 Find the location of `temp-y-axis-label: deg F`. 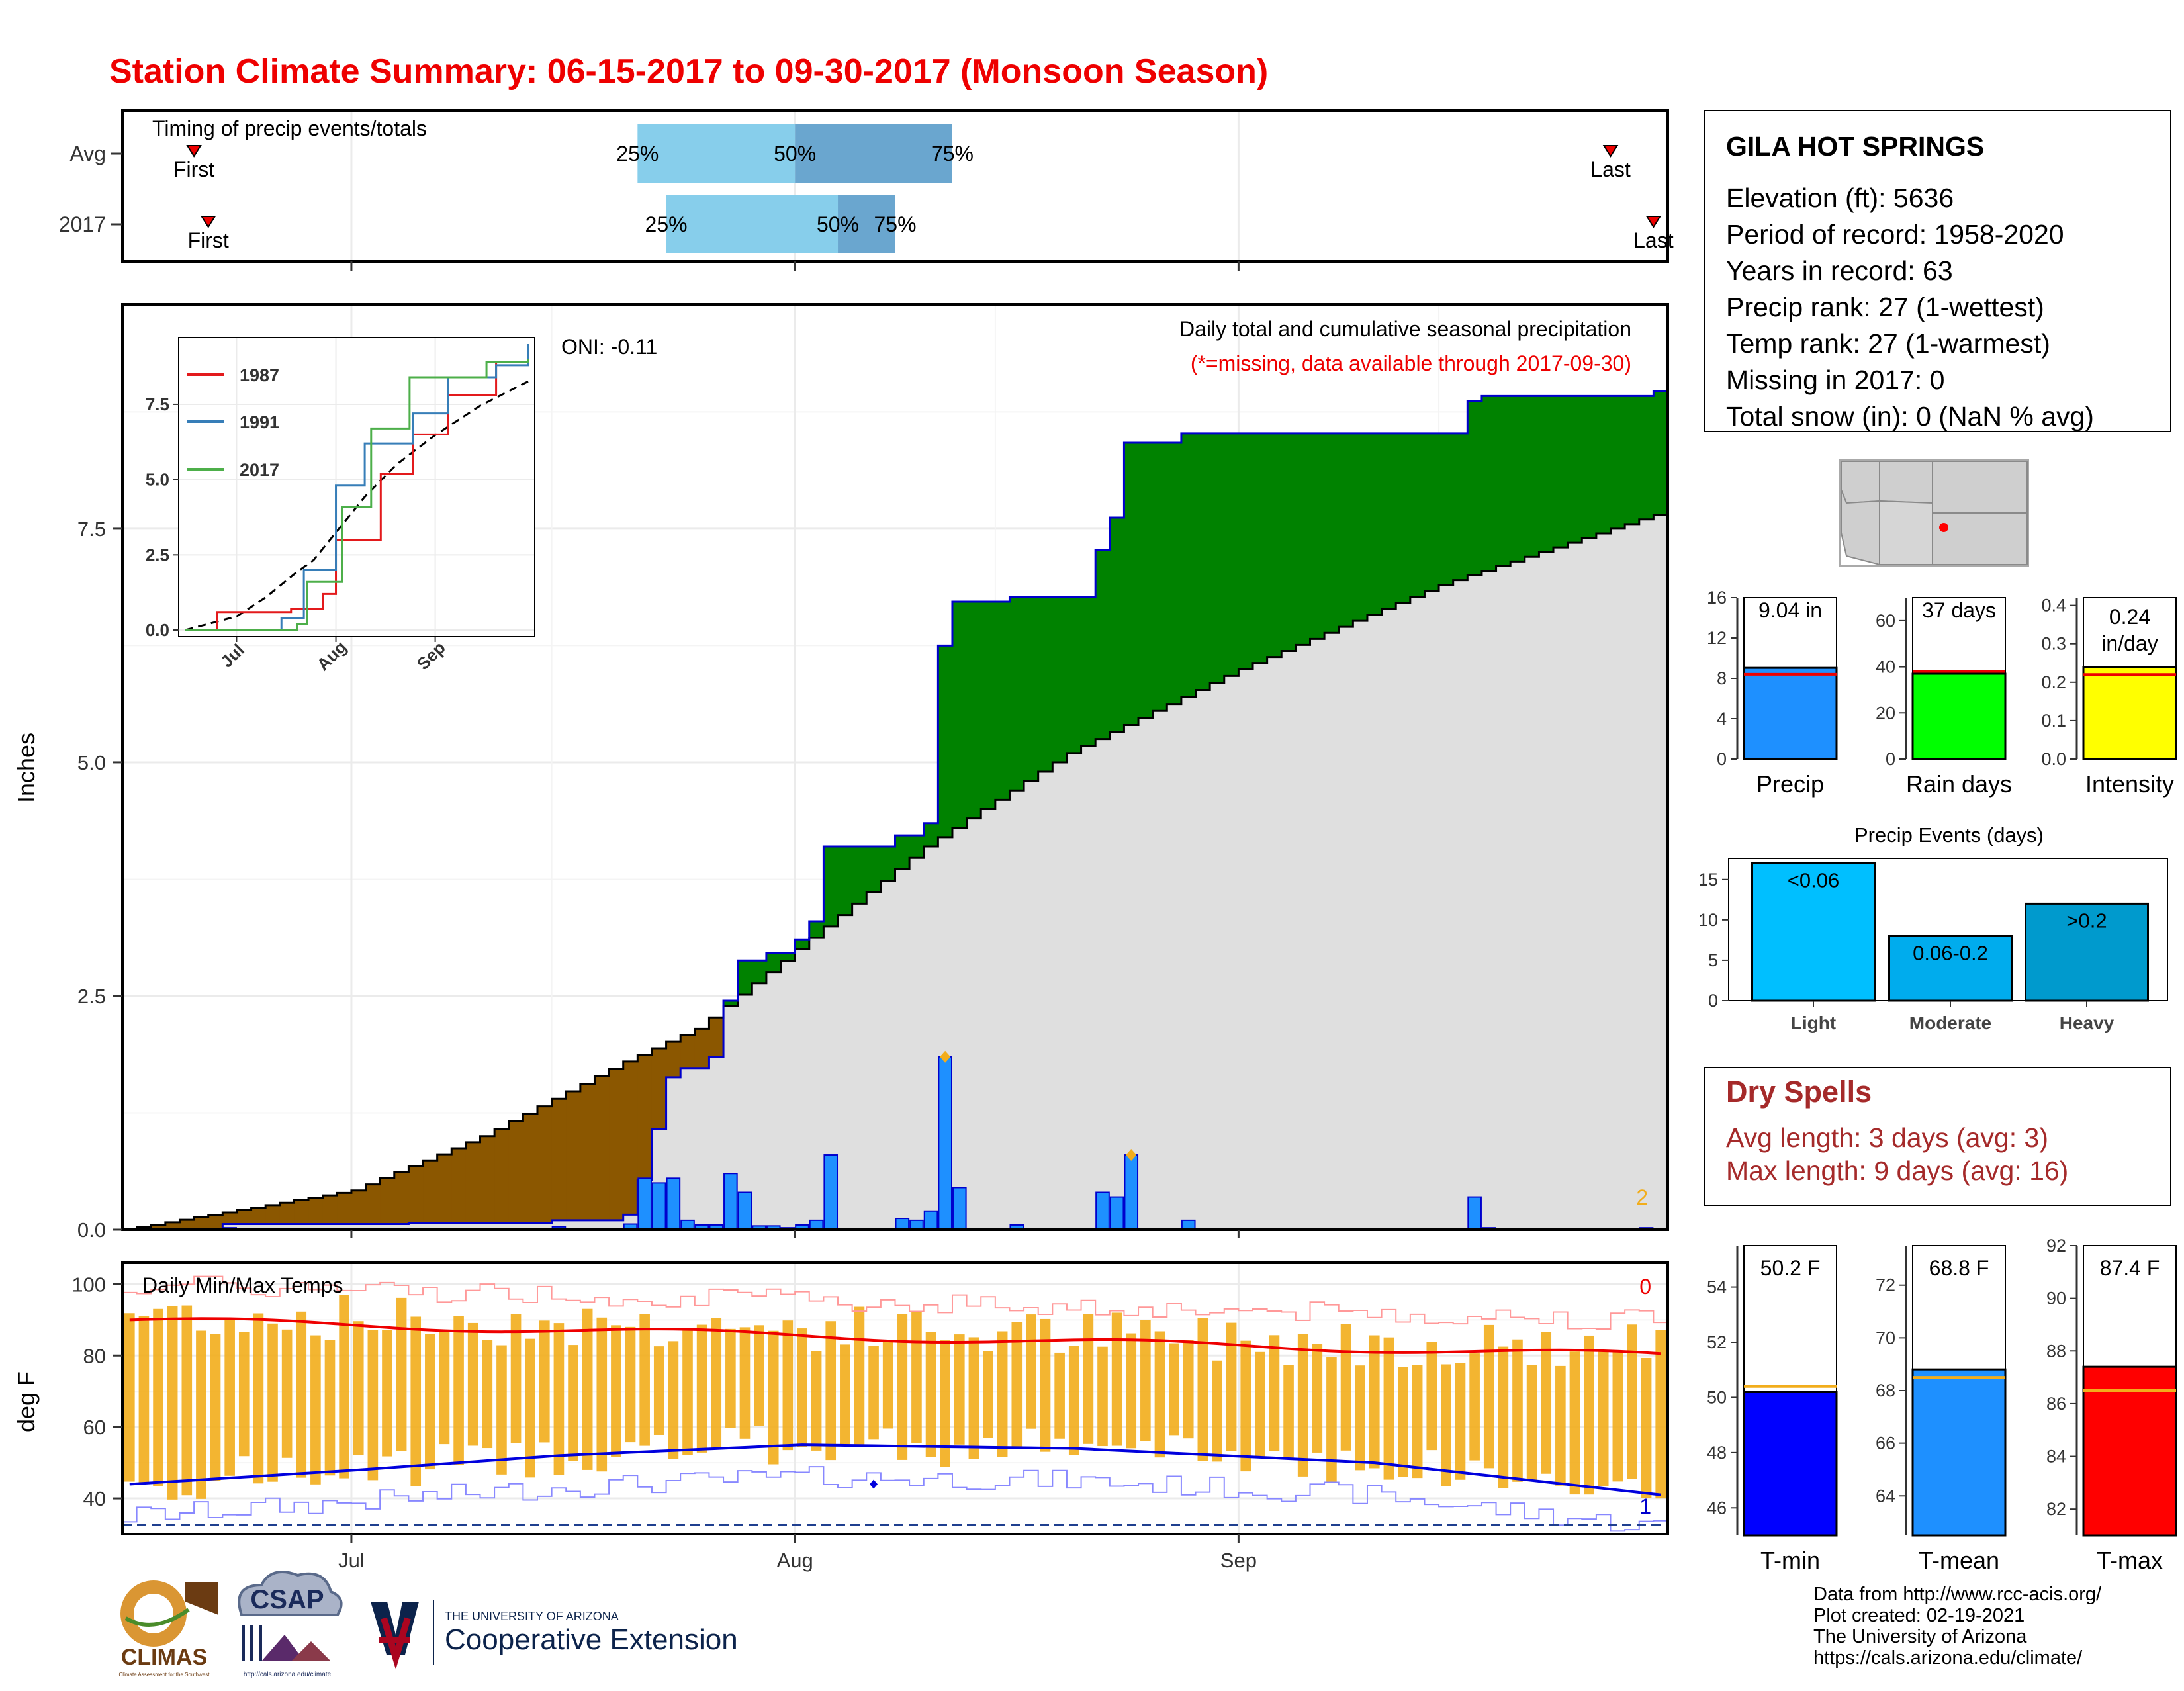

temp-y-axis-label: deg F is located at coordinates (26, 1402).